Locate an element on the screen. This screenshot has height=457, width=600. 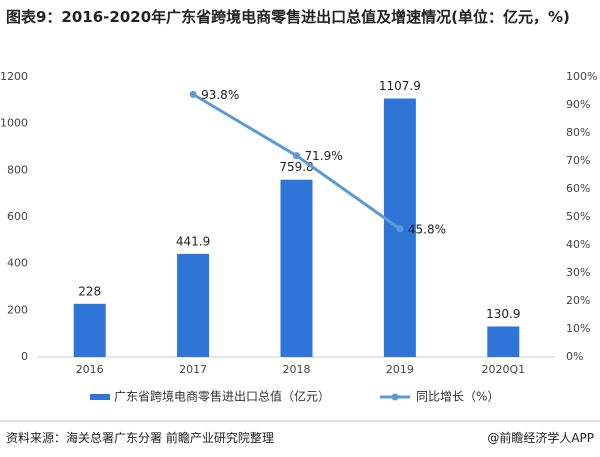
line-value-label: 93.8% is located at coordinates (220, 95).